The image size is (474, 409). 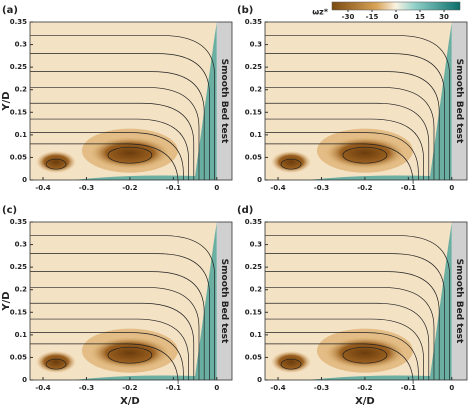 What do you see at coordinates (372, 17) in the screenshot?
I see `colorbar-tick-label: -15` at bounding box center [372, 17].